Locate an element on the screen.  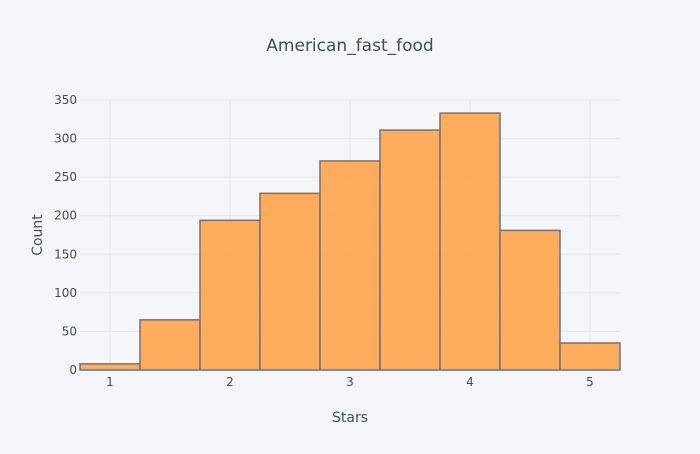
y-tick-label: 300 is located at coordinates (65, 139).